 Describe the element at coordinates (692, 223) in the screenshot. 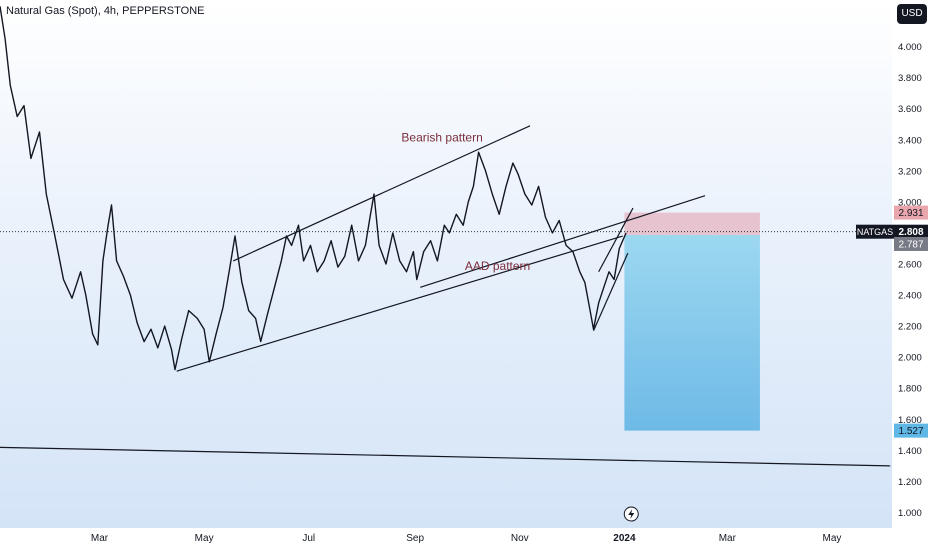

I see `stop-loss-zone` at that location.